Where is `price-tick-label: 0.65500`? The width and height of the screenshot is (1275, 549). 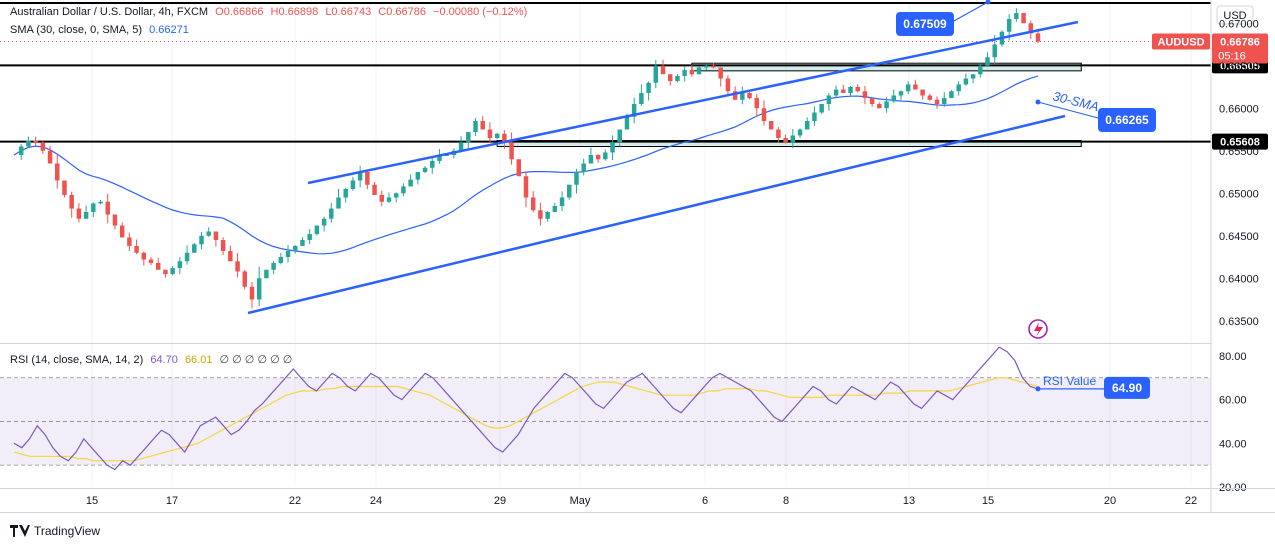 price-tick-label: 0.65500 is located at coordinates (1239, 152).